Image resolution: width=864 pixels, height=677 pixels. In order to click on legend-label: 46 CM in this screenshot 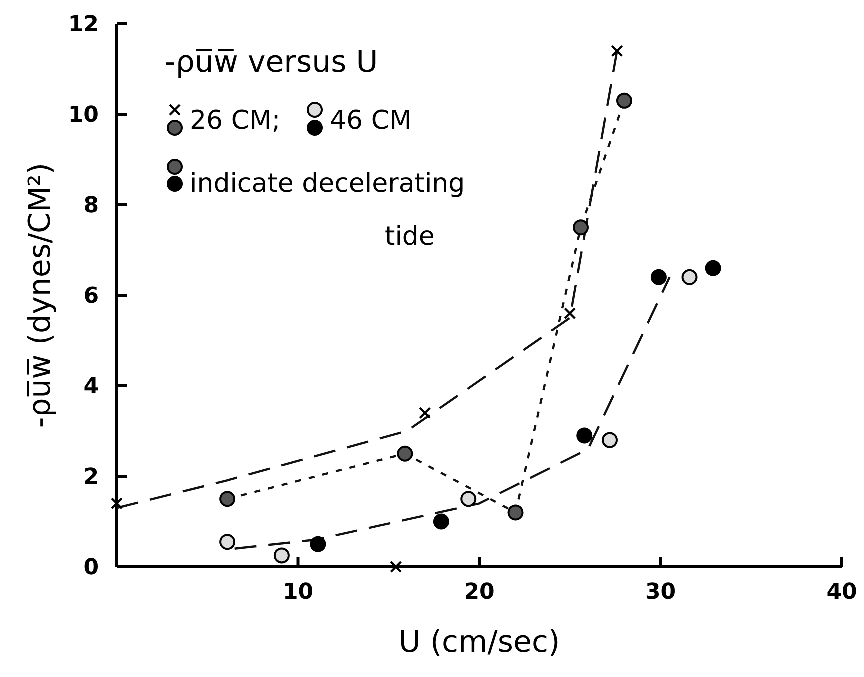, I will do `click(371, 121)`.